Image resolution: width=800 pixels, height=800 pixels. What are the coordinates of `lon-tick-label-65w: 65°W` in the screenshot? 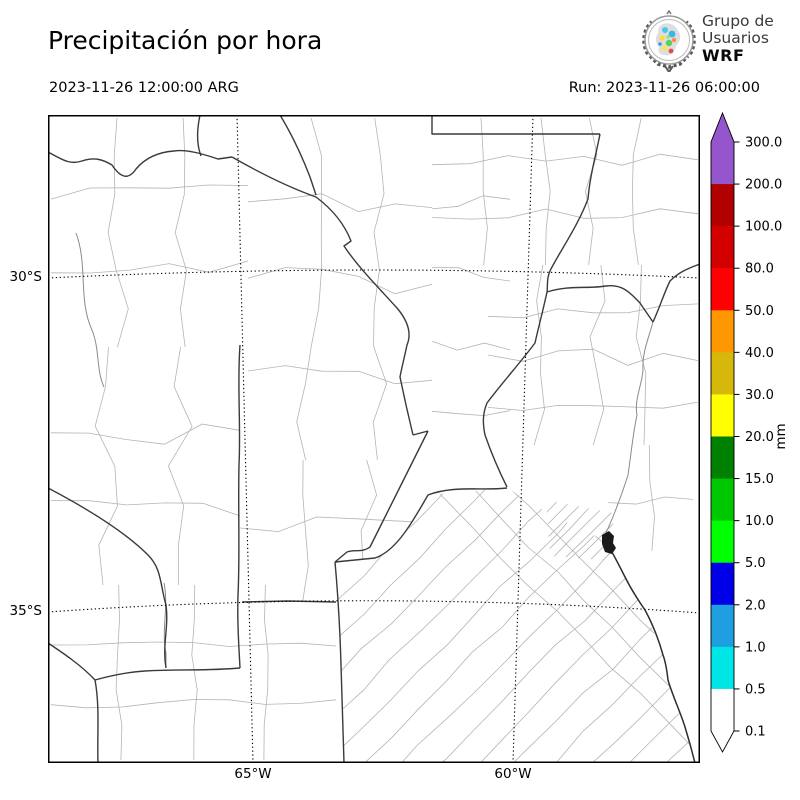 It's located at (253, 774).